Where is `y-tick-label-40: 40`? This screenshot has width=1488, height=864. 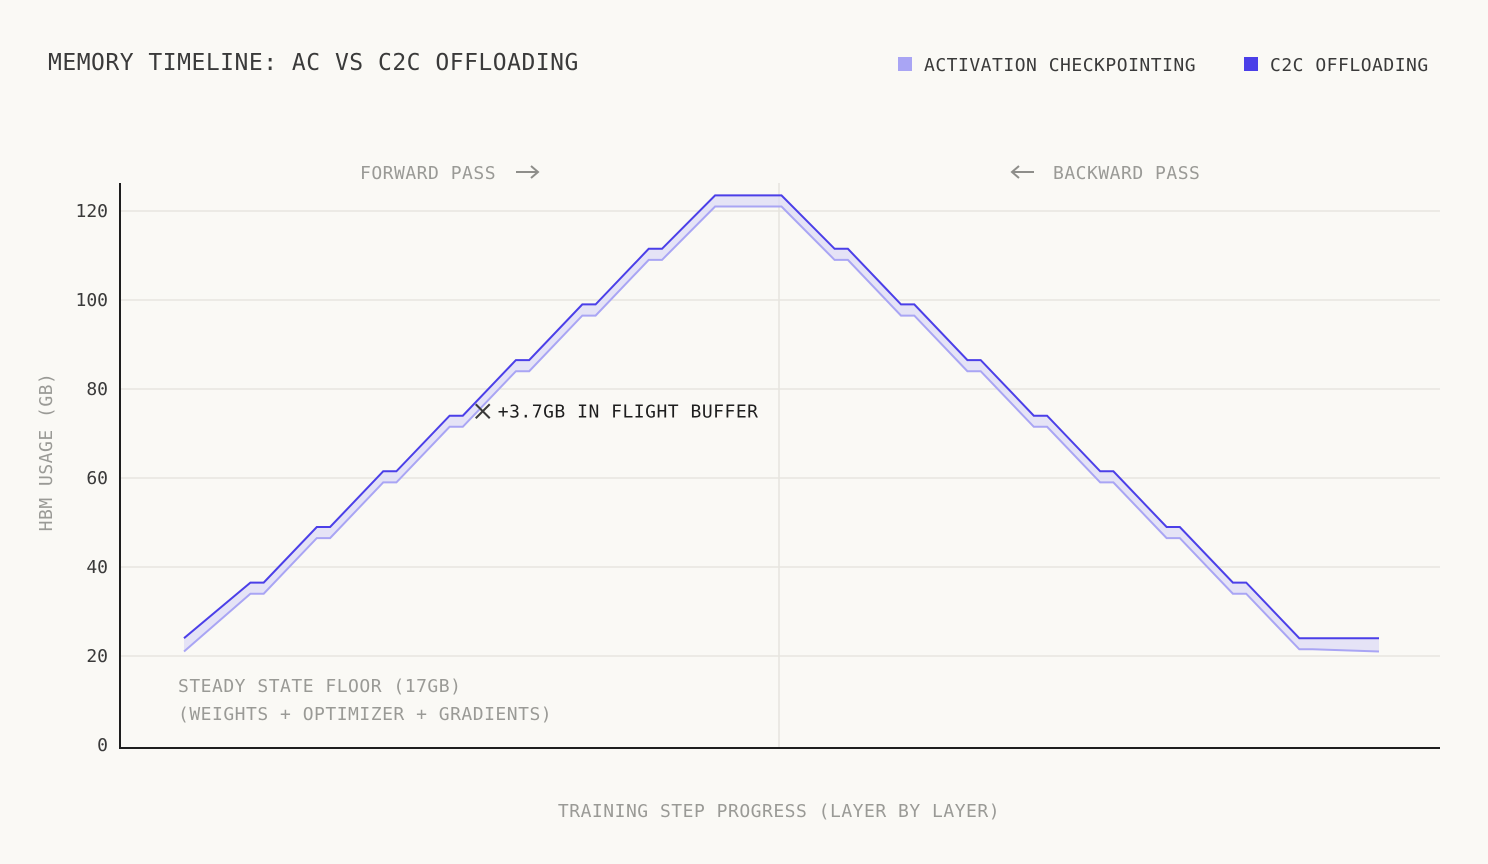
y-tick-label-40: 40 is located at coordinates (97, 567).